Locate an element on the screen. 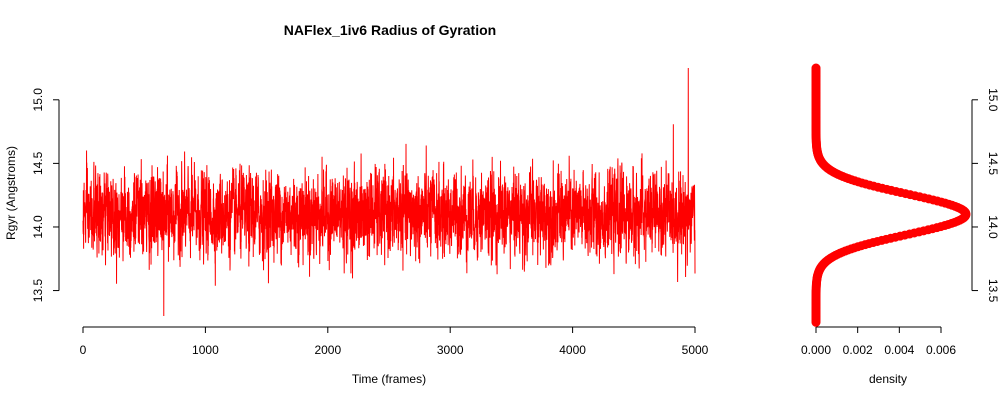  density-series is located at coordinates (891, 195).